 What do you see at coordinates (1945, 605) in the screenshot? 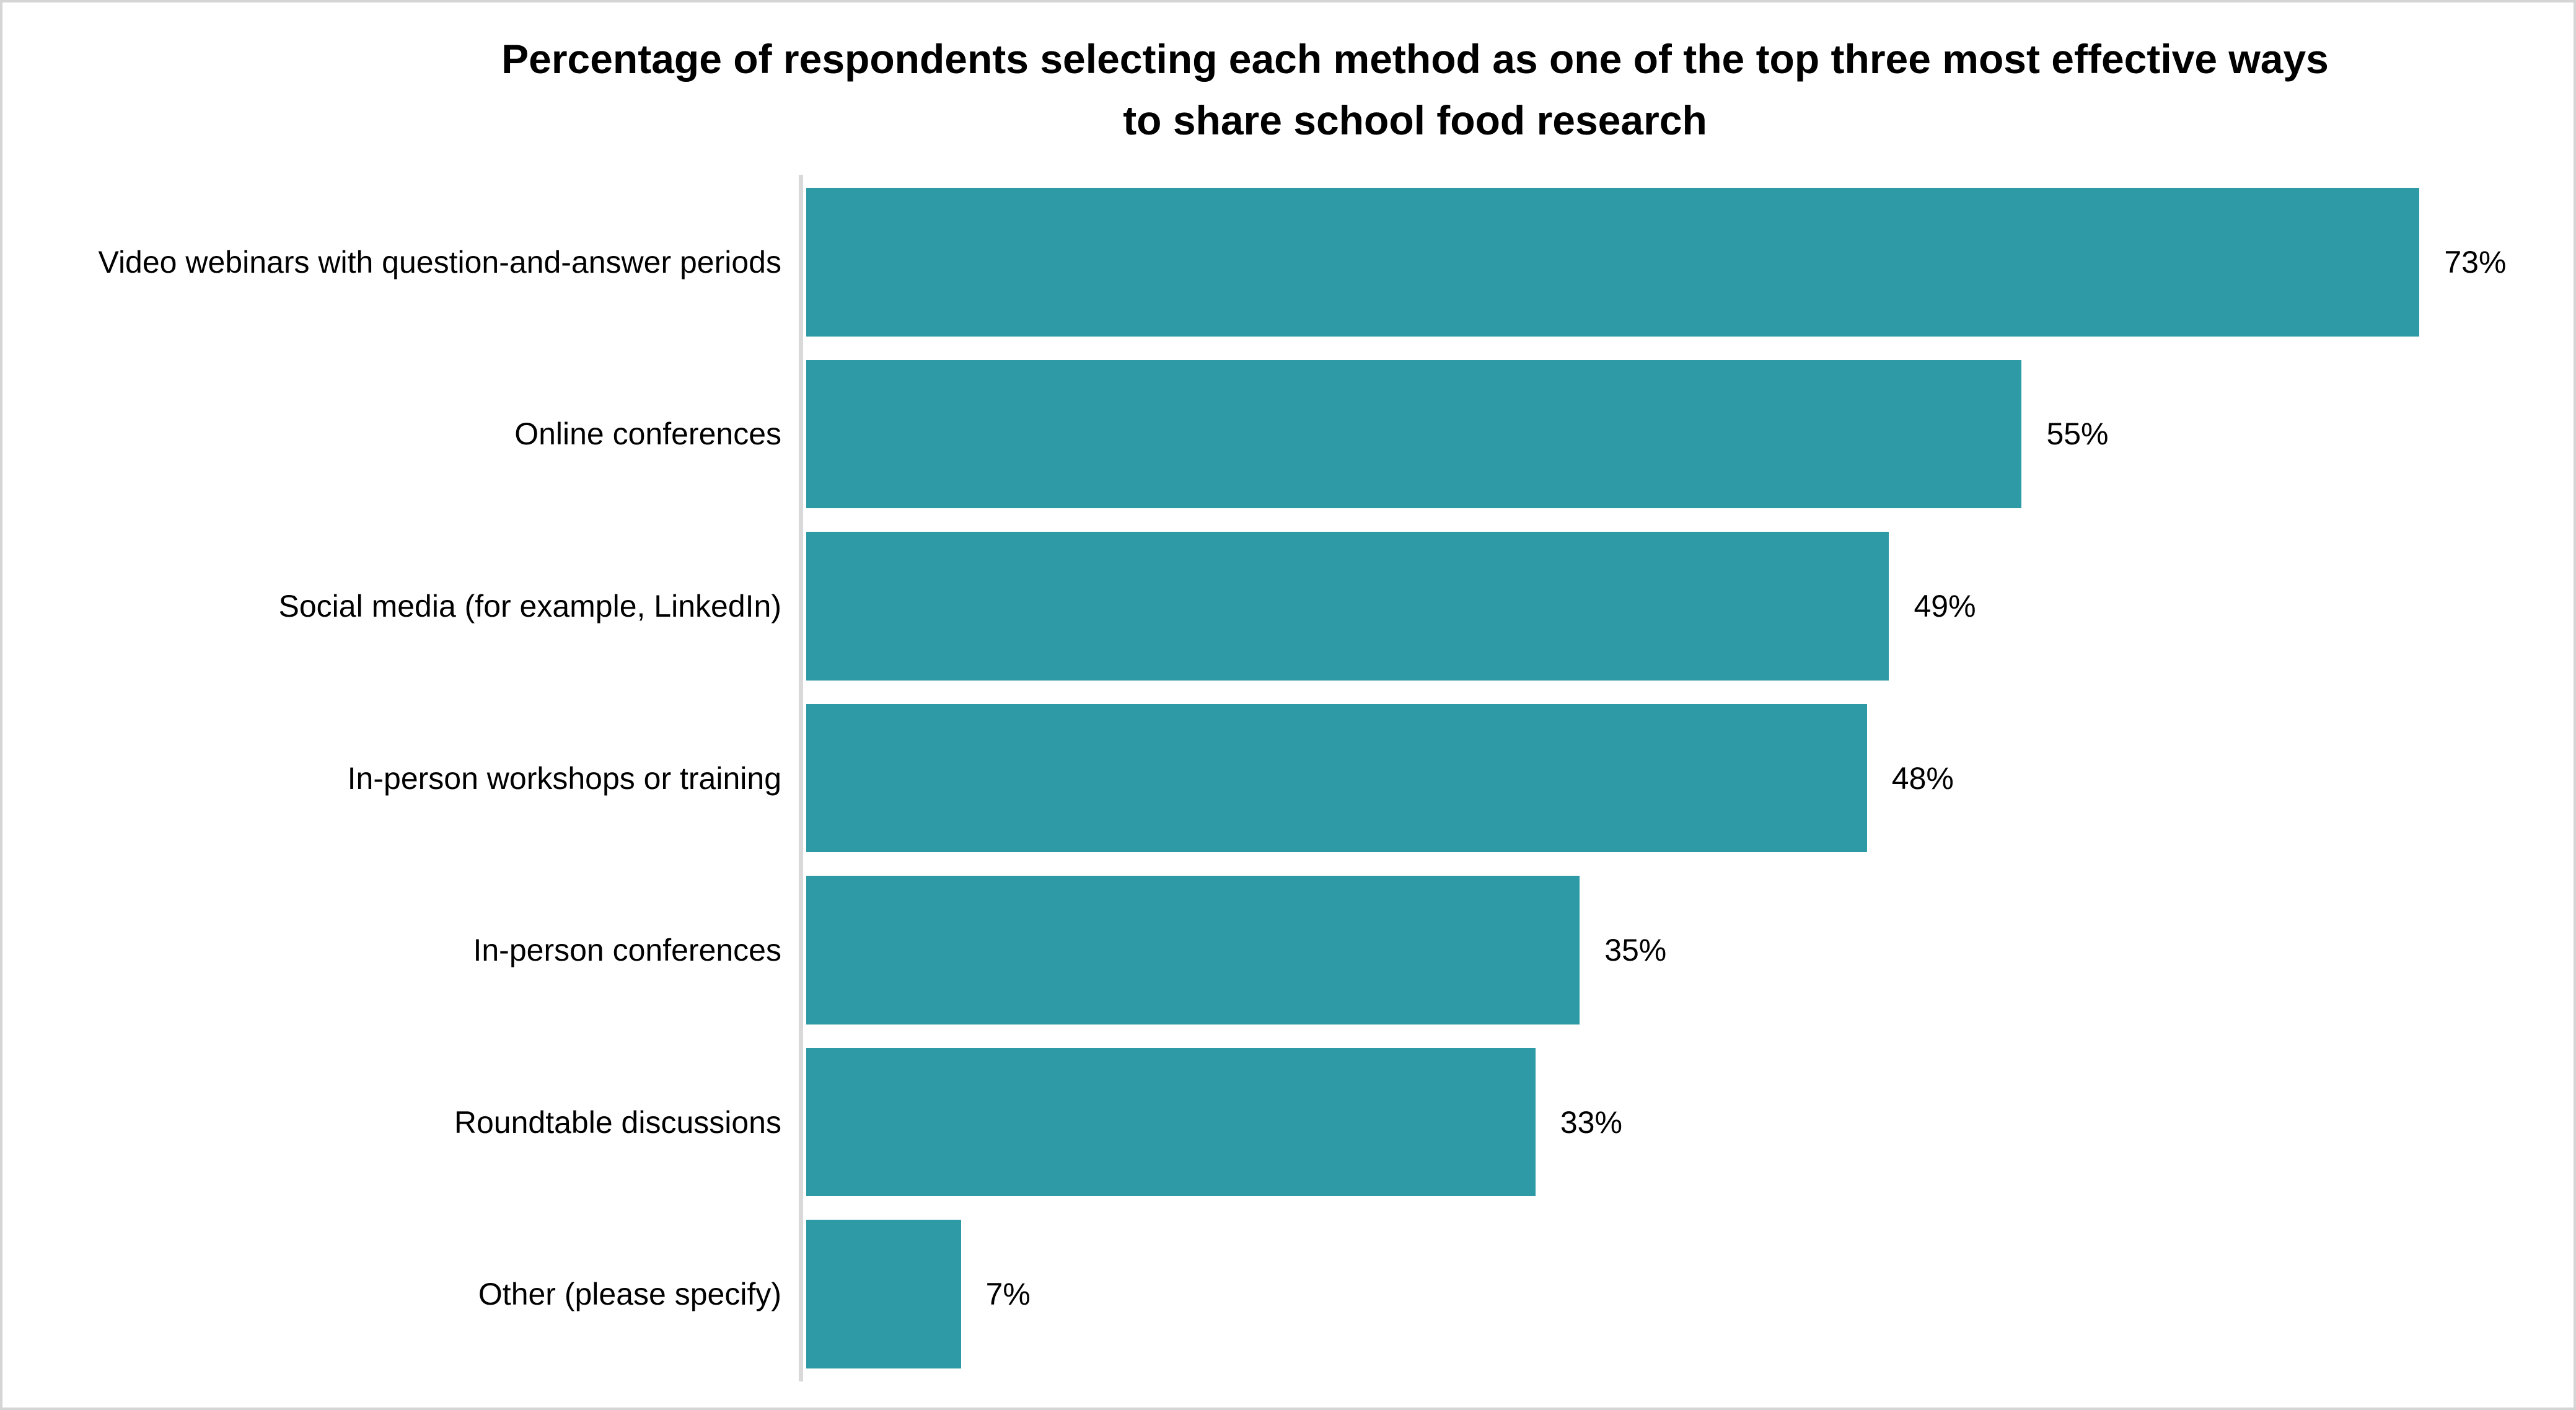
I see `value-label: 49%` at bounding box center [1945, 605].